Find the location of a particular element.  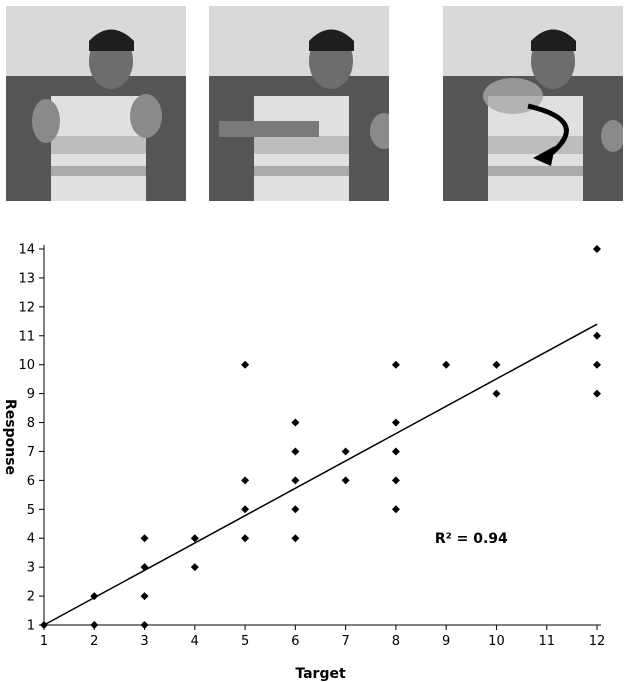

x-tick-label: 9 is located at coordinates (446, 641).